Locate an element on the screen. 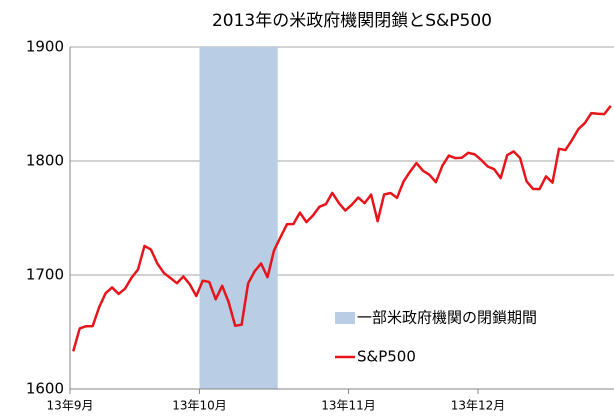 The height and width of the screenshot is (416, 614). chart-title: 2013年の米政府機関閉鎖とS&P500 is located at coordinates (352, 21).